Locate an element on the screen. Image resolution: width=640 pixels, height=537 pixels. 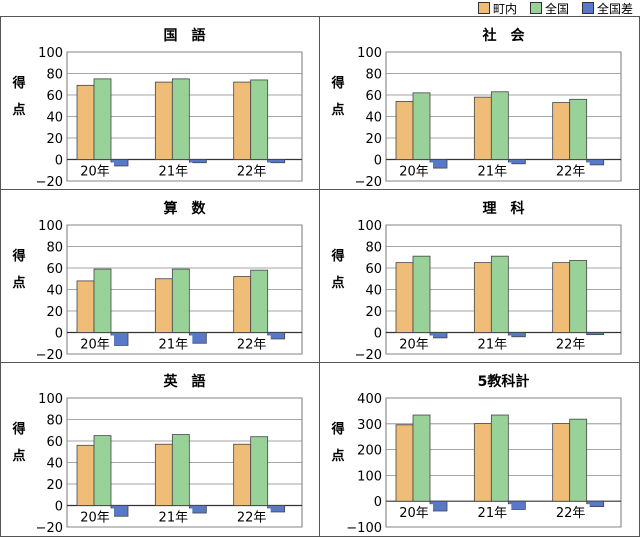
legend-item: 町内 is located at coordinates (497, 8).